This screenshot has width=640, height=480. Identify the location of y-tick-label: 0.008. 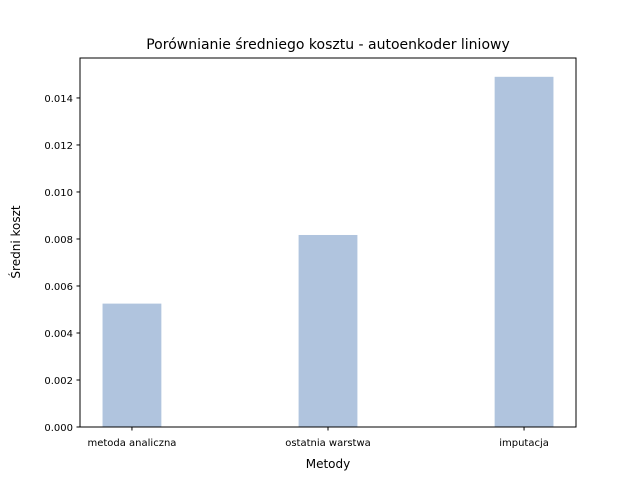
(58, 240).